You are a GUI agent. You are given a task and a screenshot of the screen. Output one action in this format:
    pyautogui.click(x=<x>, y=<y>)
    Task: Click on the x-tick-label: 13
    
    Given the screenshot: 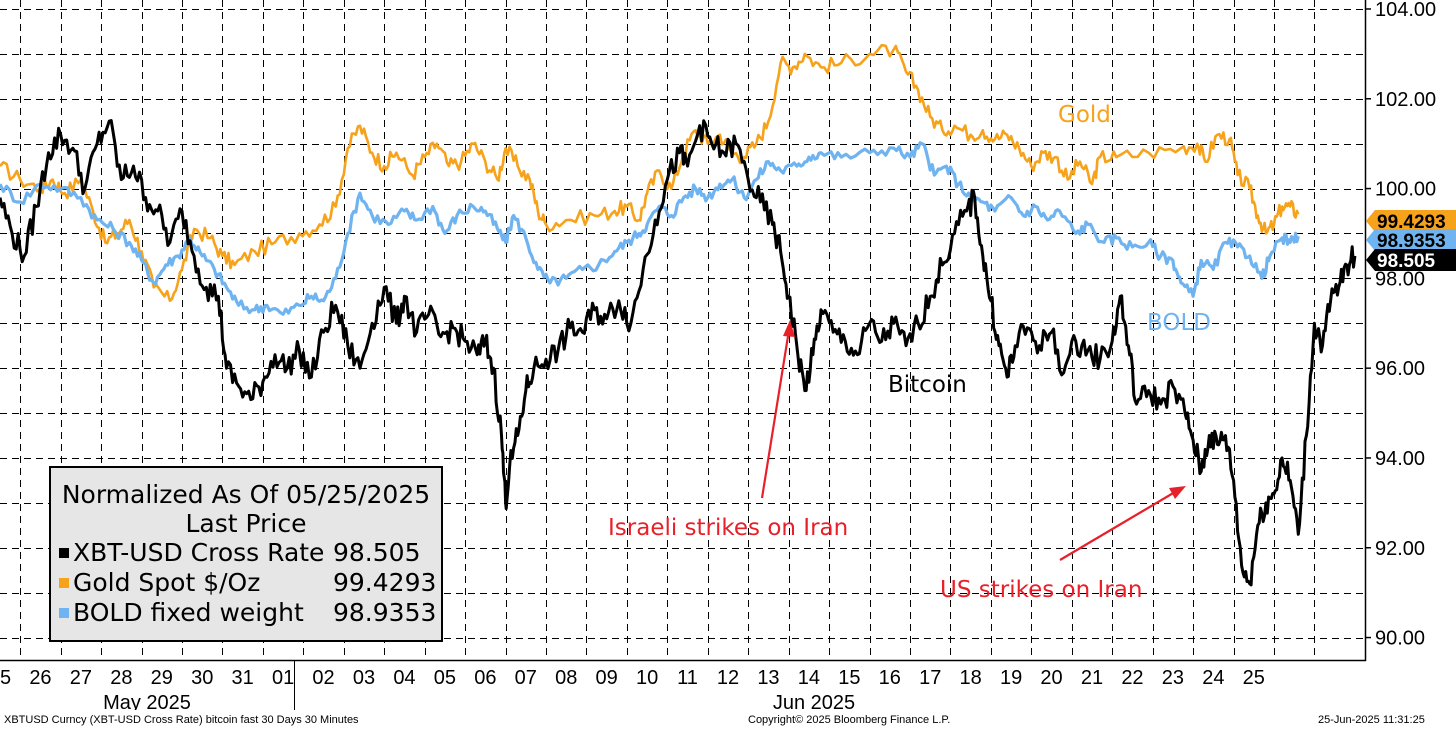 What is the action you would take?
    pyautogui.click(x=768, y=678)
    